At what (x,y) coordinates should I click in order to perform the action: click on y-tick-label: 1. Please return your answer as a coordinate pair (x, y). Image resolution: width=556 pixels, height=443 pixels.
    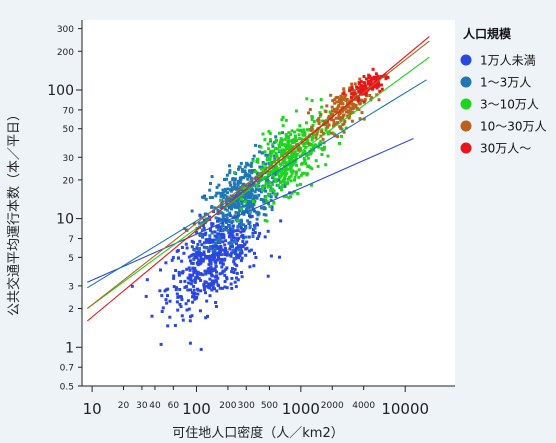
    Looking at the image, I should click on (69, 348).